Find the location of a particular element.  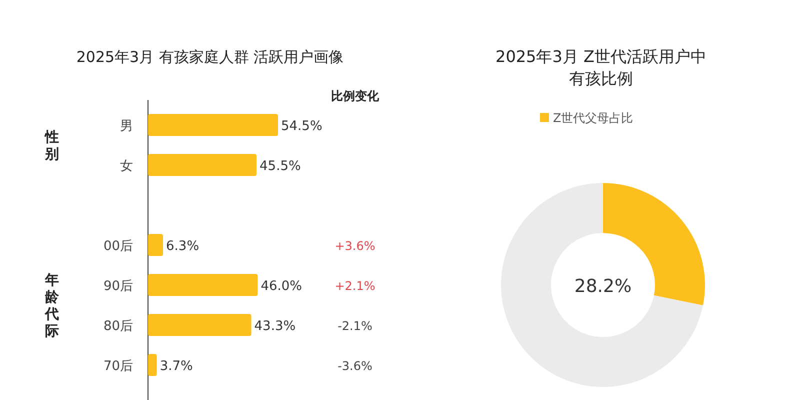

text: 性别 is located at coordinates (51, 146).